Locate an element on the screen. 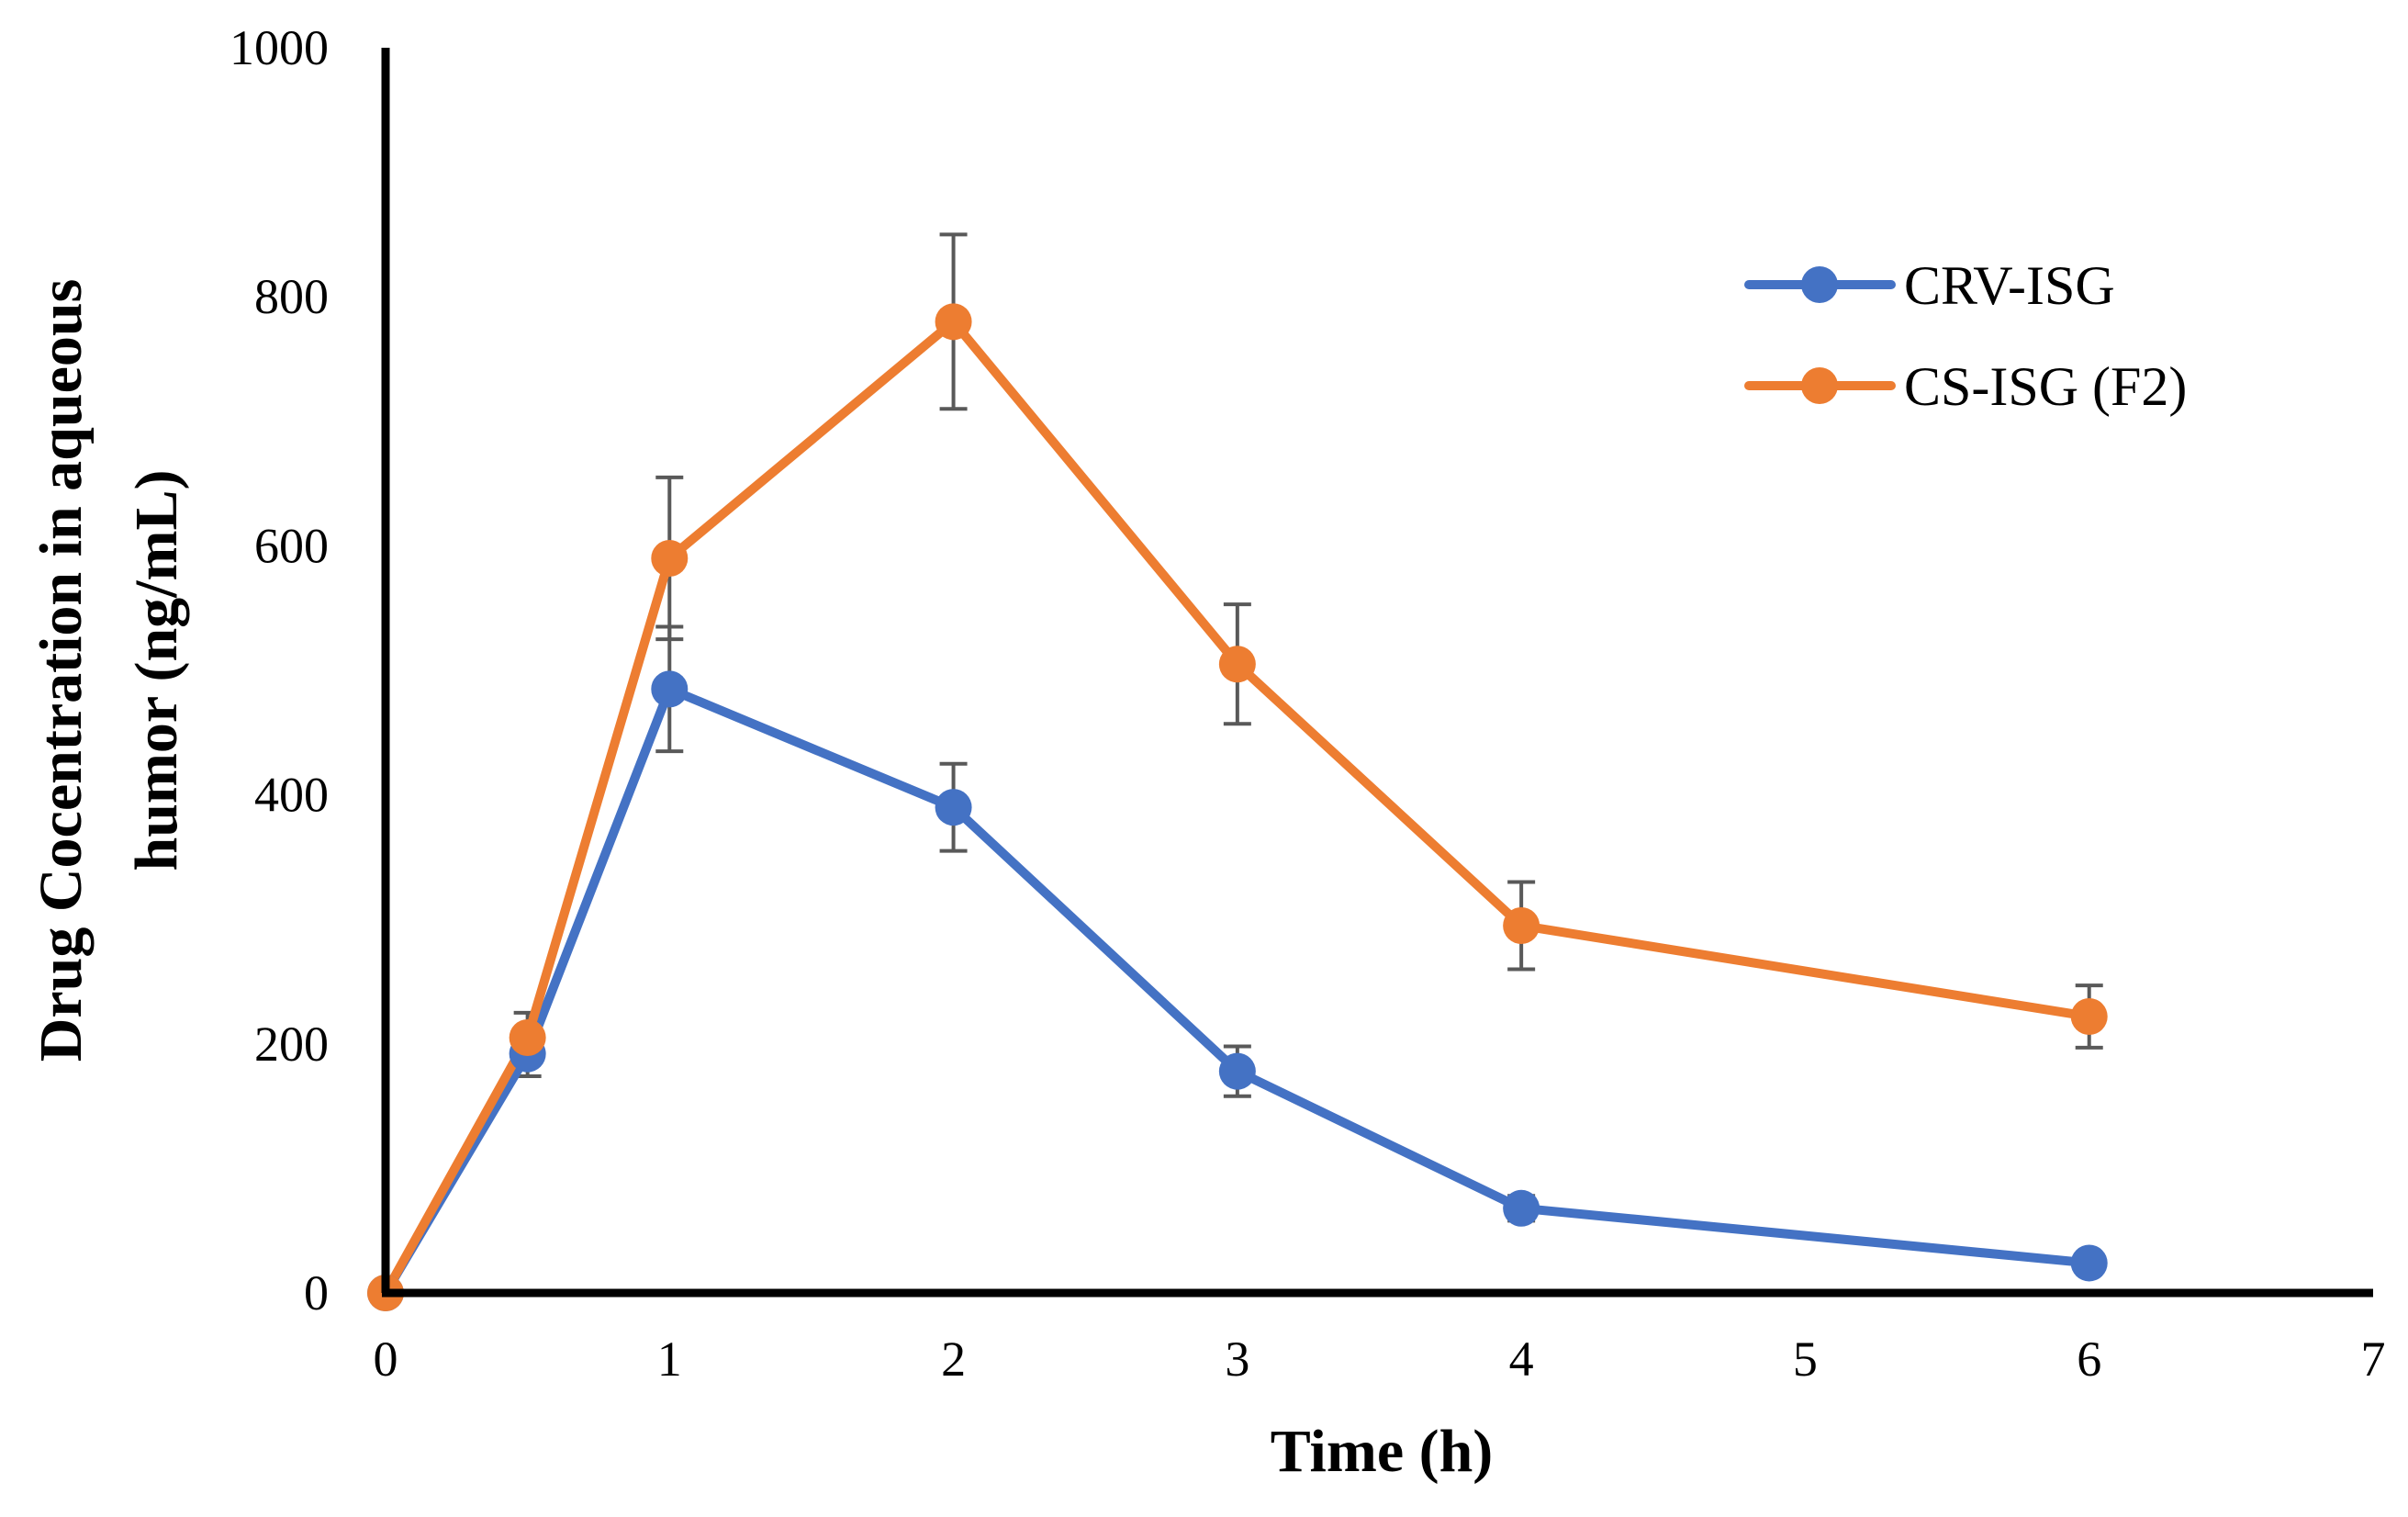 The image size is (2408, 1517). x-tick-label: 4 is located at coordinates (1521, 1359).